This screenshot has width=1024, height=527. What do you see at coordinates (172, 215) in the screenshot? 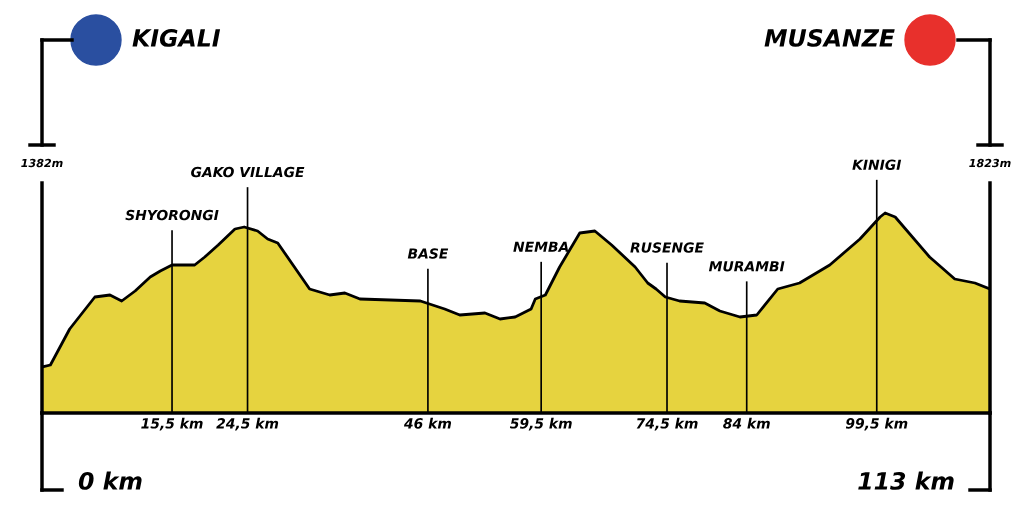
I see `ref-line-label: SHYORONGI` at bounding box center [172, 215].